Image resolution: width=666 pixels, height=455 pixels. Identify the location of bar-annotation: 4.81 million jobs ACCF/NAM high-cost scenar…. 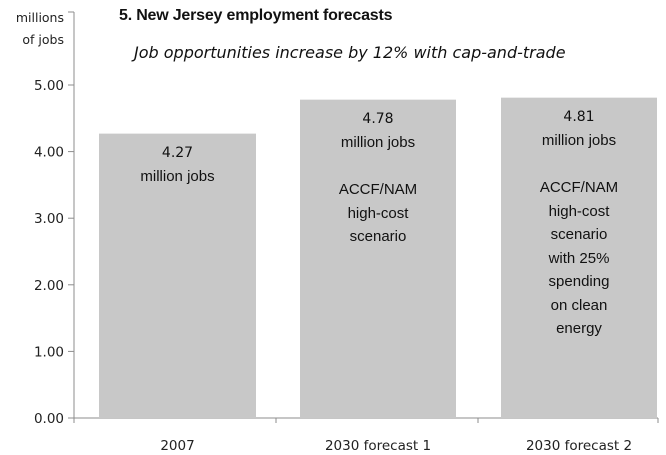
(579, 223).